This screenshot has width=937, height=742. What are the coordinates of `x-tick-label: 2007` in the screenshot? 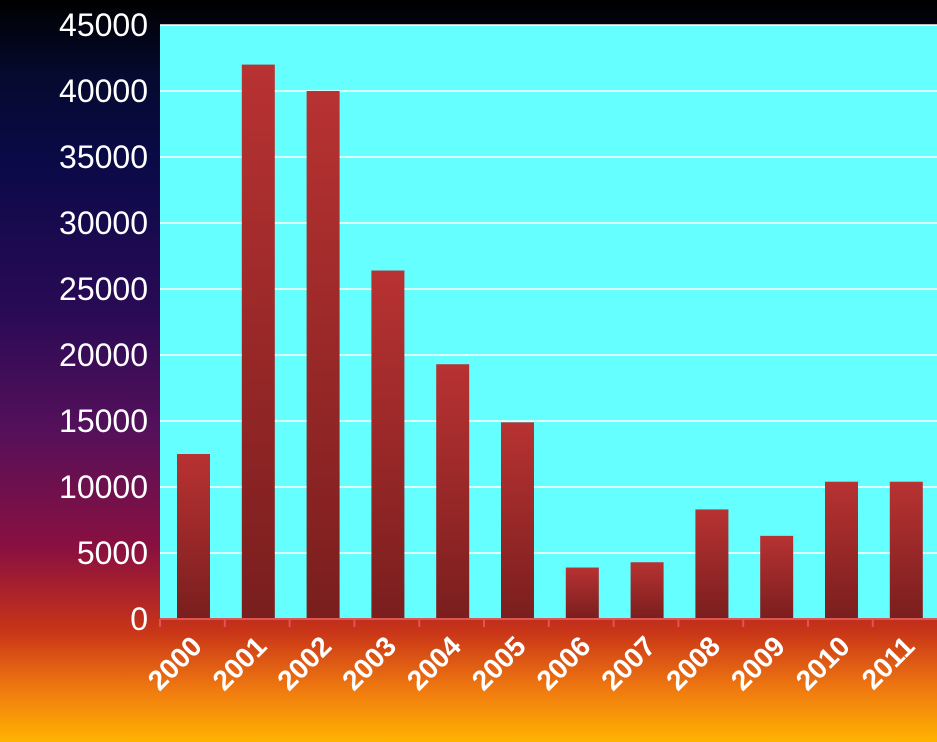 It's located at (628, 663).